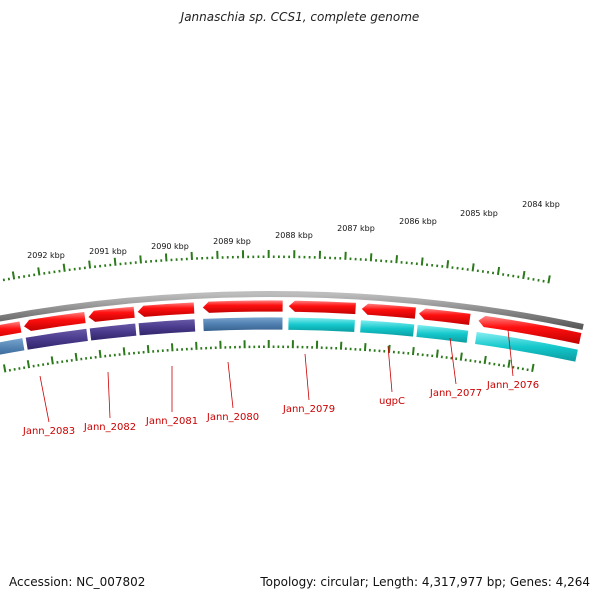 Image resolution: width=600 pixels, height=600 pixels. I want to click on gene-label: Jann_2083, so click(48, 431).